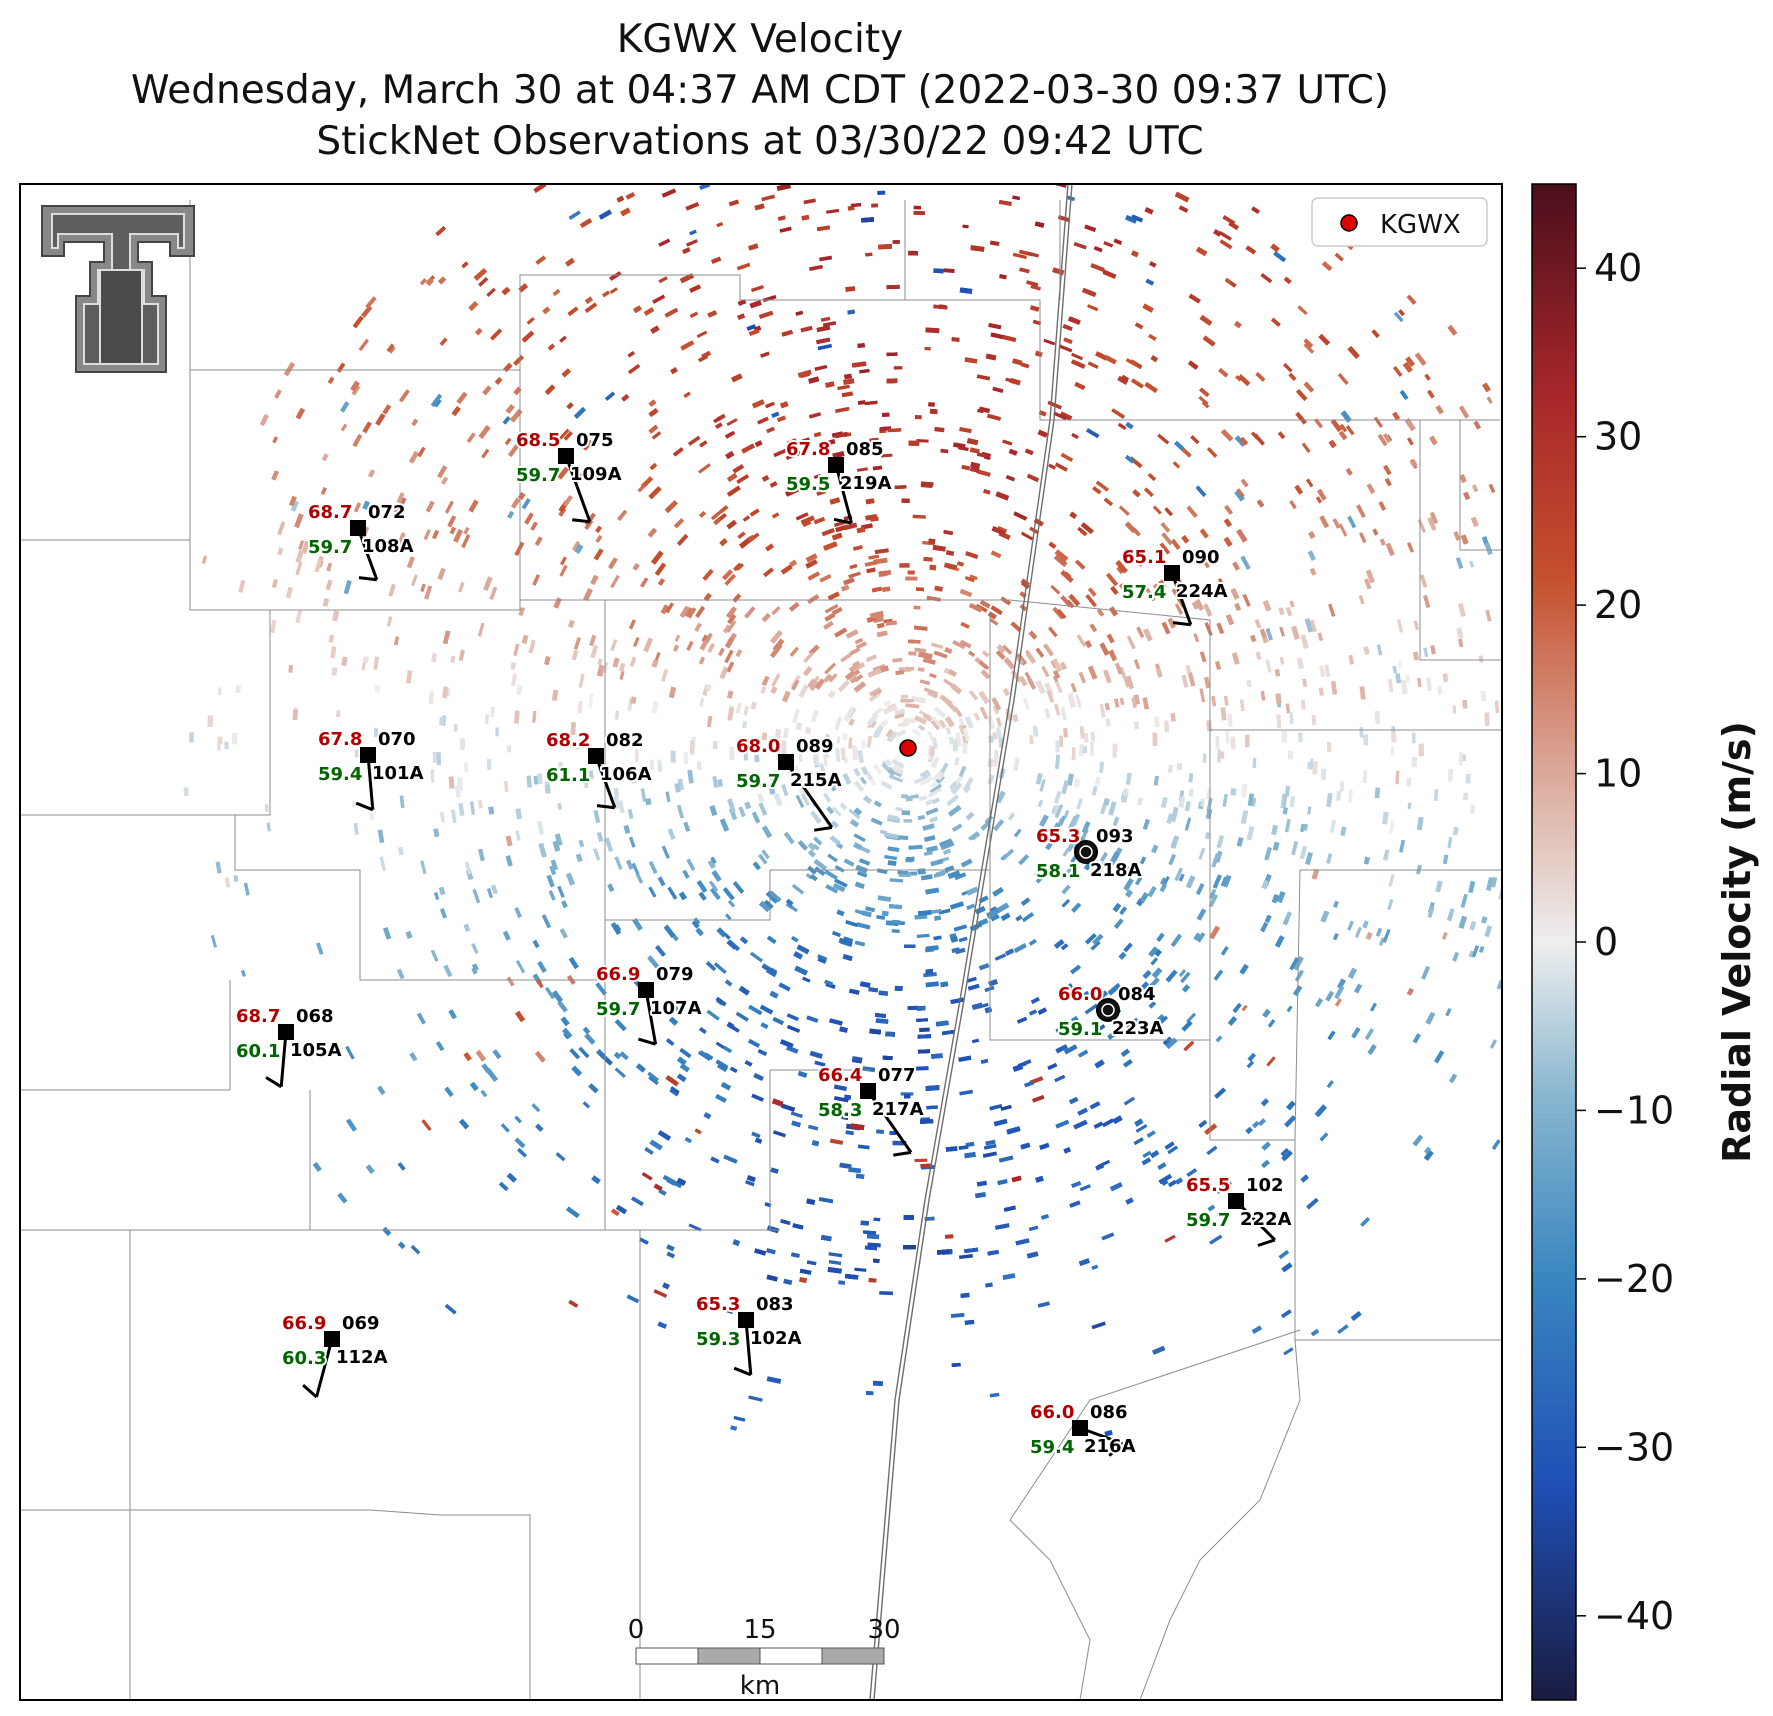  I want to click on station-dewpoint: 58.3, so click(840, 1110).